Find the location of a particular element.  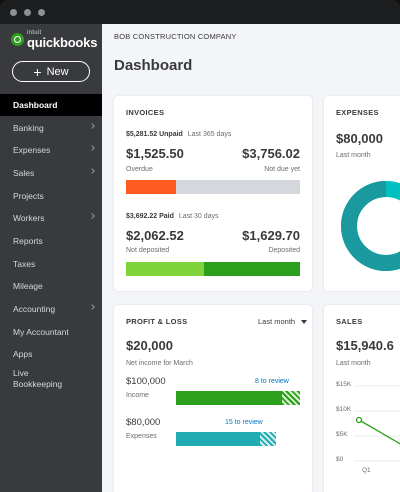

expenses-review-link: 15 to review is located at coordinates (244, 422).